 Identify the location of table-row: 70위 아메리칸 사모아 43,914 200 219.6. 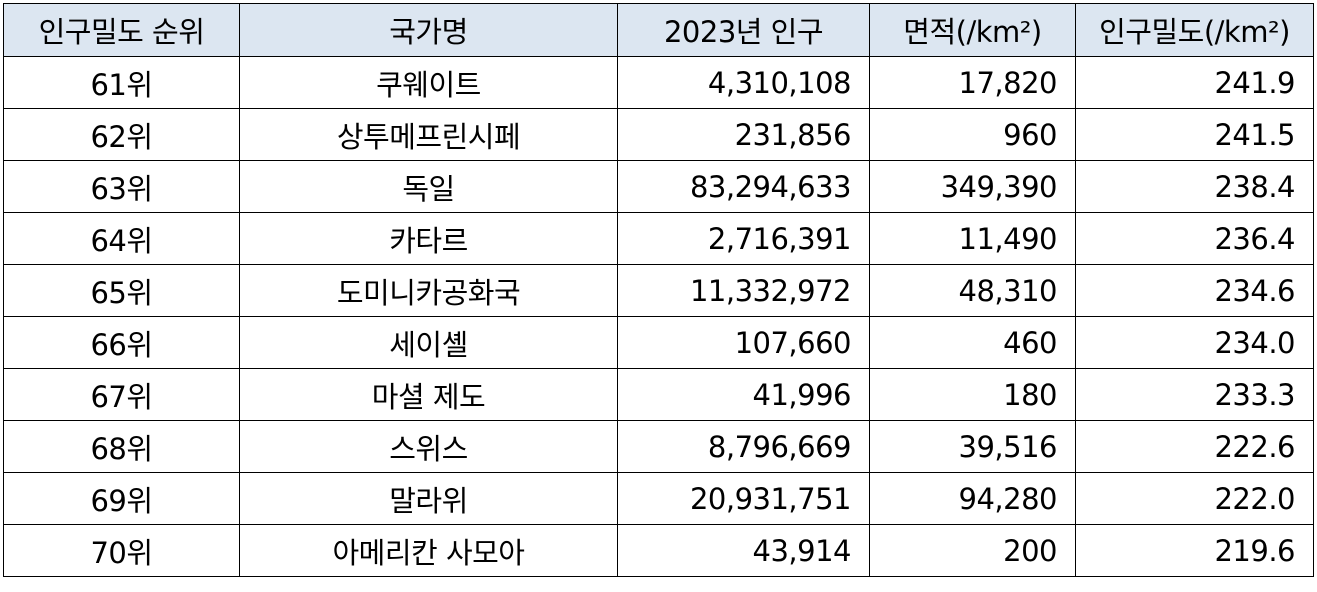
(658, 550).